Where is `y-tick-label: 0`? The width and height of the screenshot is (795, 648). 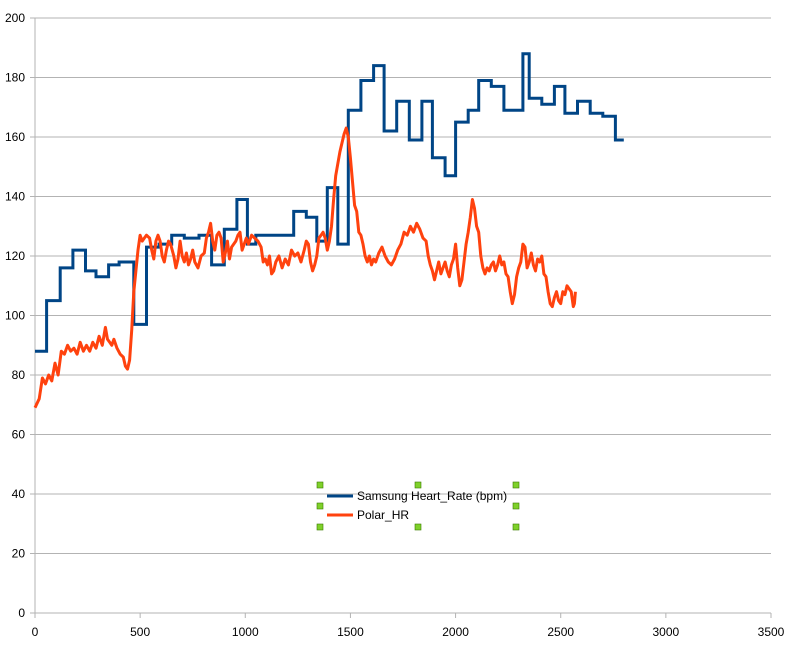
y-tick-label: 0 is located at coordinates (21, 613).